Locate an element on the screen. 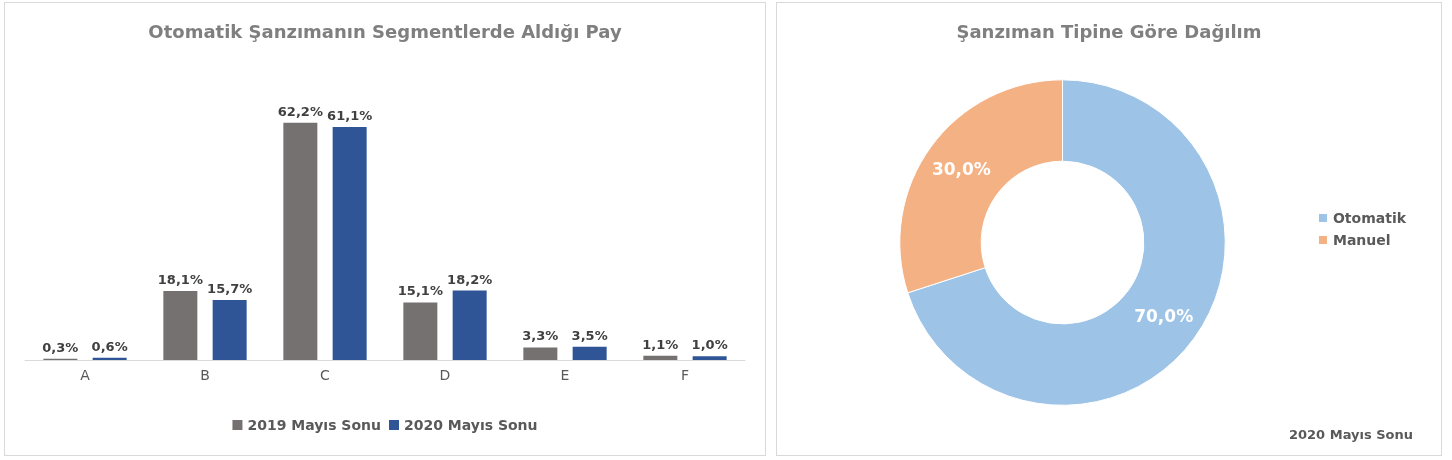  data-label: 3,3% is located at coordinates (540, 336).